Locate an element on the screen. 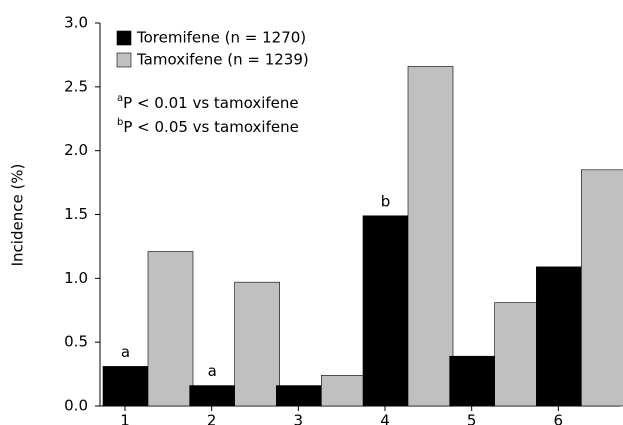  x-tick-label: 4 is located at coordinates (385, 418).